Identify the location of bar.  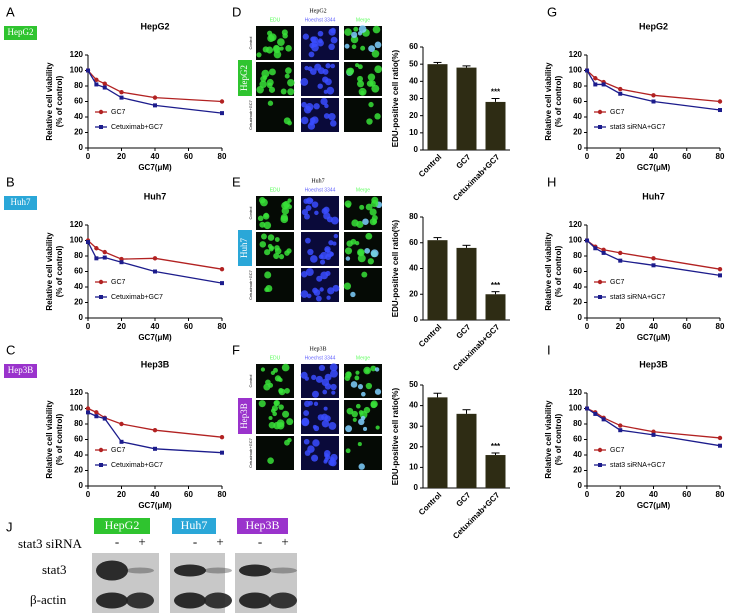
(495, 471).